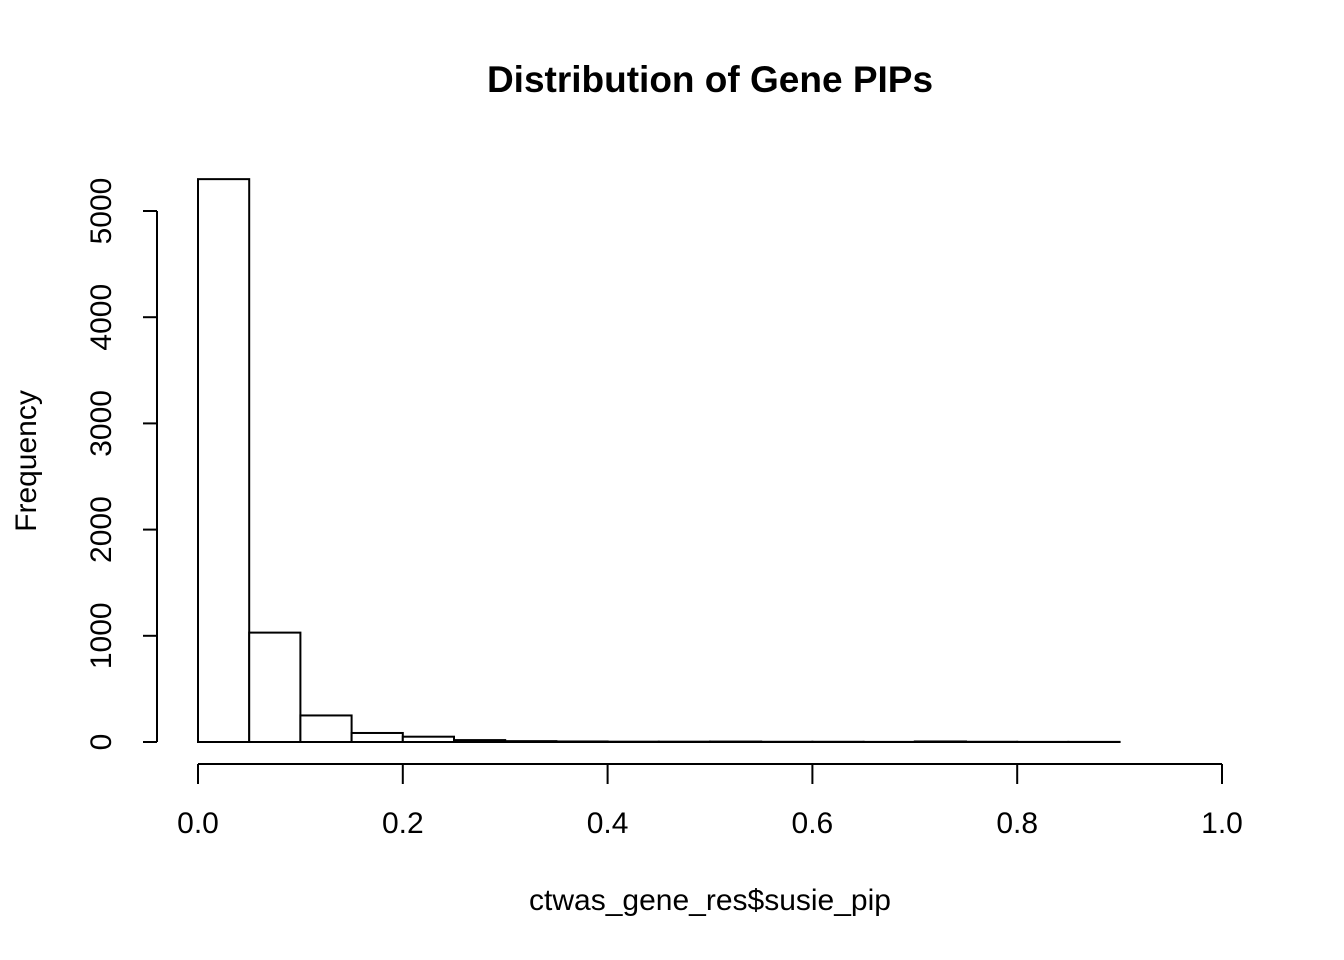 This screenshot has width=1344, height=960. Describe the element at coordinates (1017, 823) in the screenshot. I see `x-tick-label: 0.8` at that location.